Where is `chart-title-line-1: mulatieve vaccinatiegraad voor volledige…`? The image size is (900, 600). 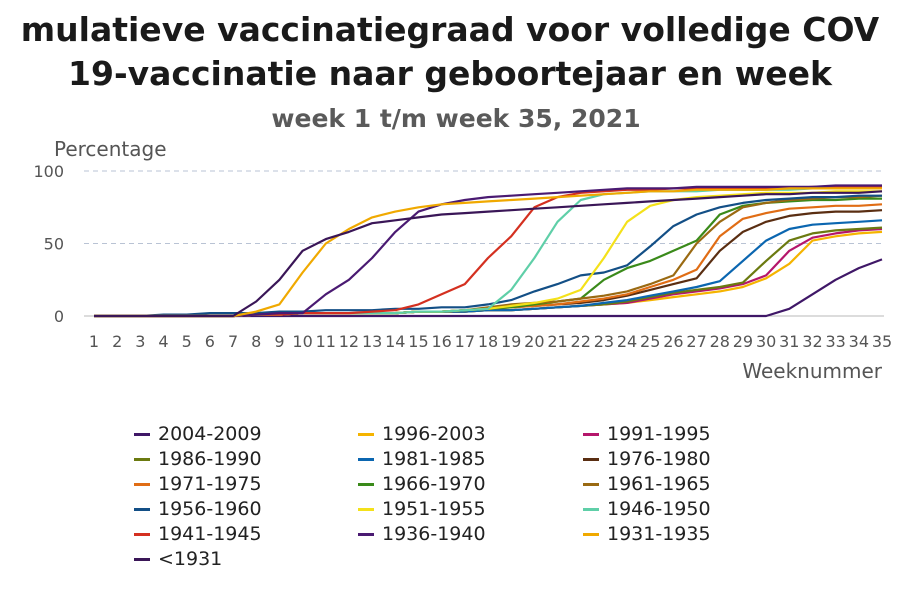 chart-title-line-1: mulatieve vaccinatiegraad voor volledige… is located at coordinates (450, 29).